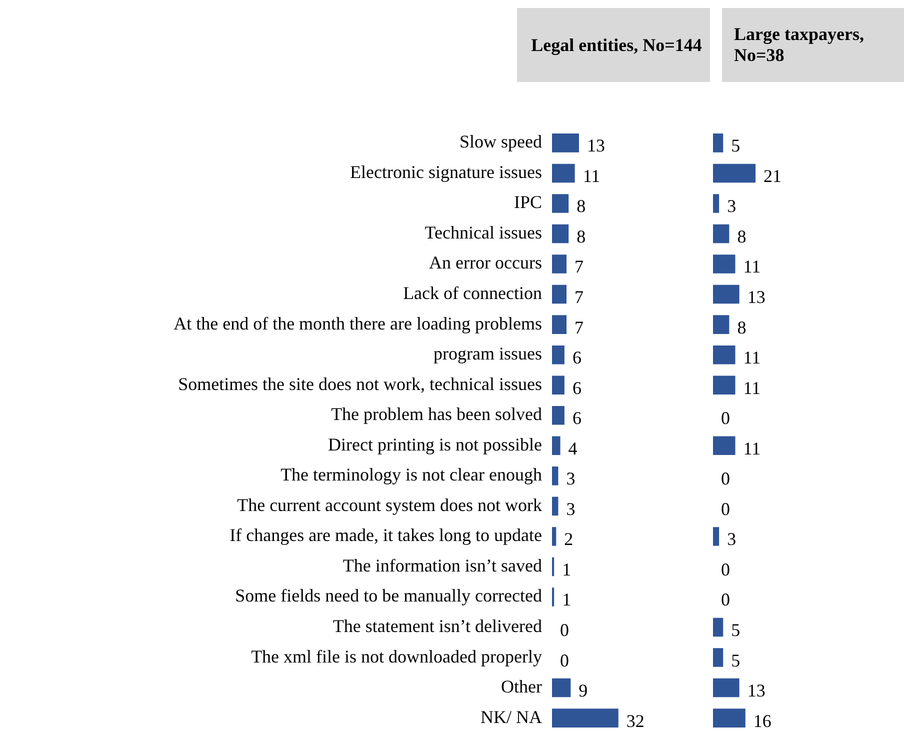 This screenshot has height=754, width=904. I want to click on y-tick-label: The problem has been solved, so click(436, 414).